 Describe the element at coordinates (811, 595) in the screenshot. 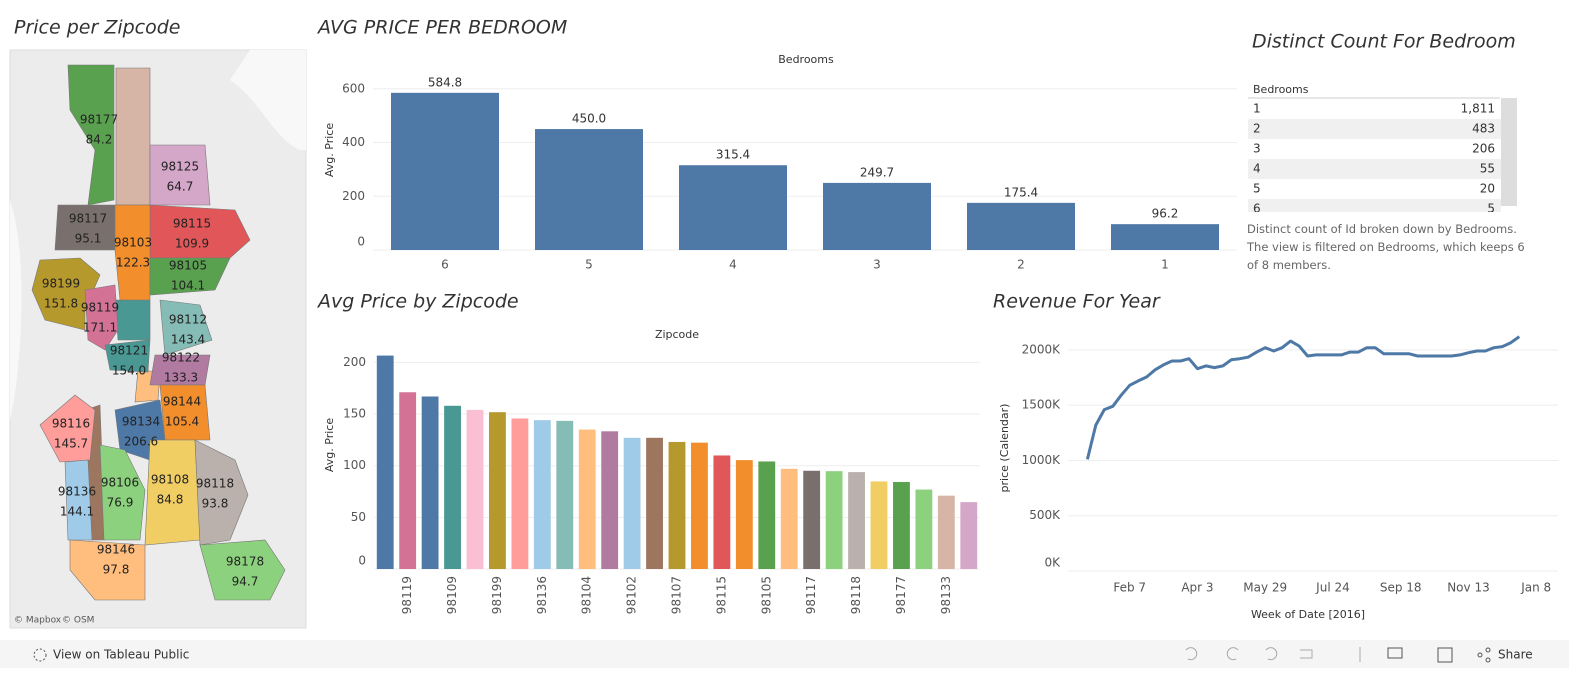

I see `x-tick-label: 98117` at that location.